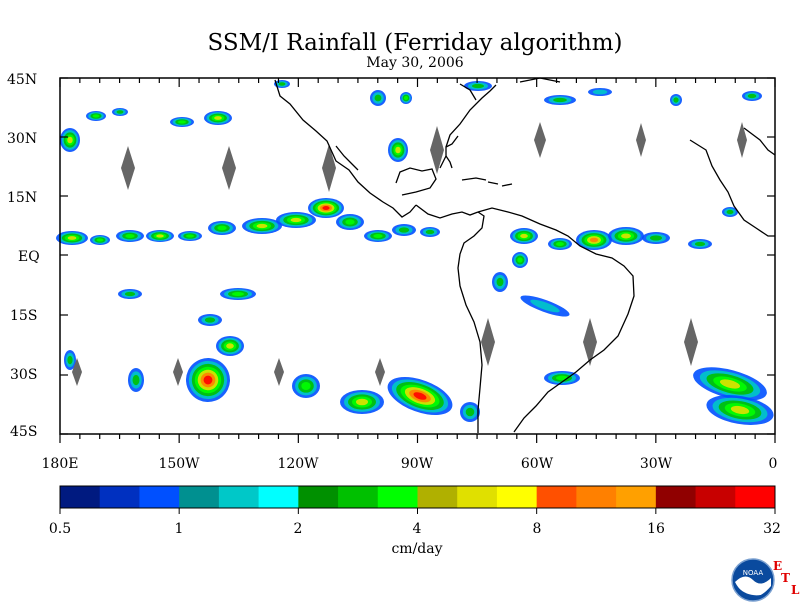  What do you see at coordinates (23, 256) in the screenshot?
I see `lat-axis: 45N 30N 15N EQ 15S 30S 45S` at bounding box center [23, 256].